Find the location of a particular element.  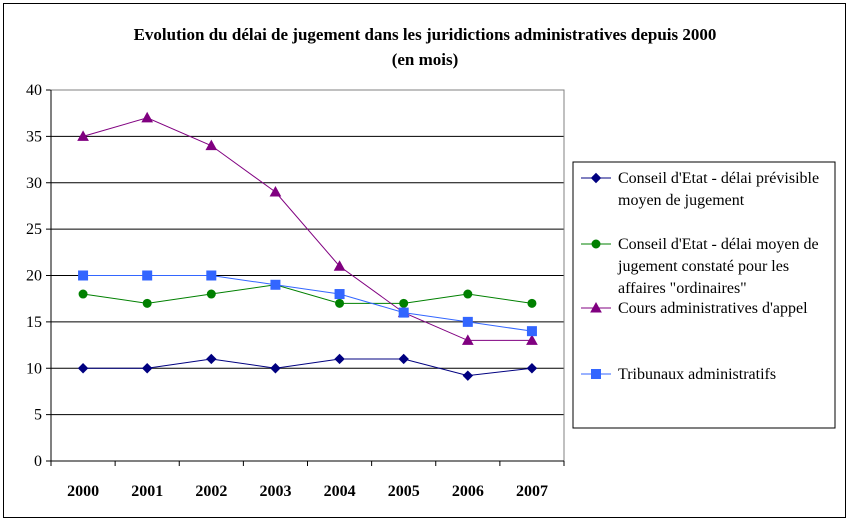

x-tick-label: 2006 is located at coordinates (468, 491).